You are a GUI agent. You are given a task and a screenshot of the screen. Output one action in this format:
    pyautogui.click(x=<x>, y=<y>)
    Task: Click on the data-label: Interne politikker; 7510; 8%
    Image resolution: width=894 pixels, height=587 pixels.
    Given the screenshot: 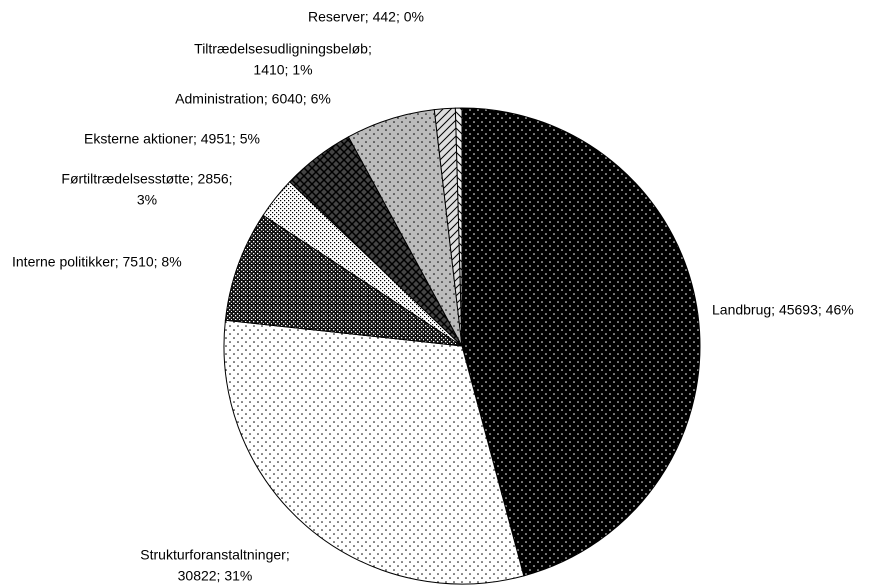 What is the action you would take?
    pyautogui.click(x=97, y=262)
    